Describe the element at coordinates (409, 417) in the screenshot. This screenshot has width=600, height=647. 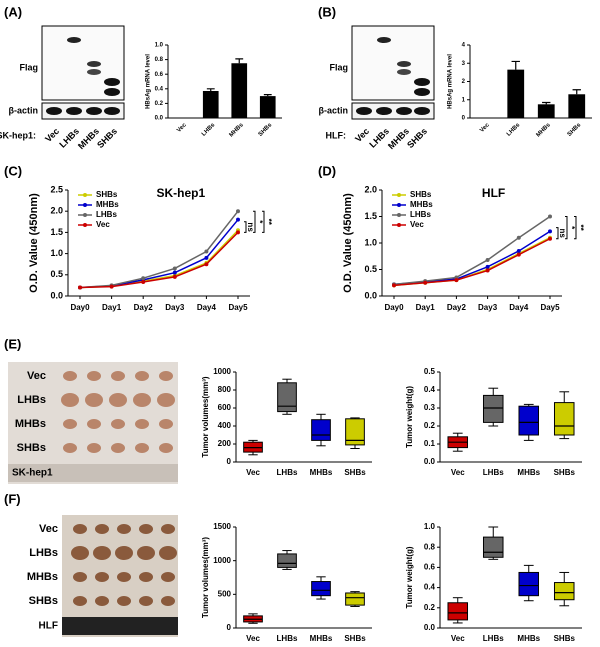
I see `y-axis-label: Tumor weight(g)` at that location.